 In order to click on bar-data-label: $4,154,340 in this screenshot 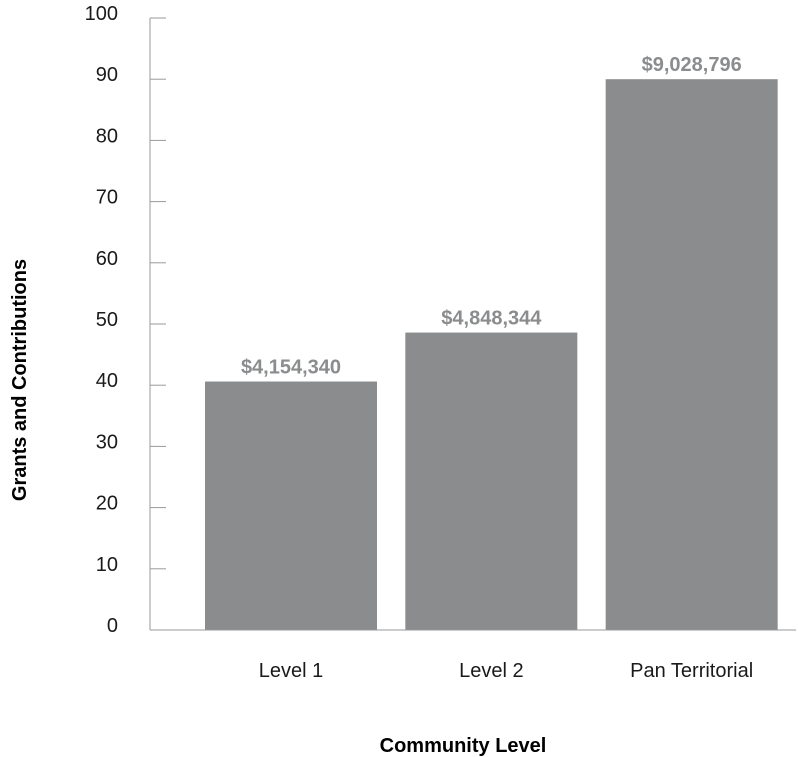, I will do `click(291, 368)`.